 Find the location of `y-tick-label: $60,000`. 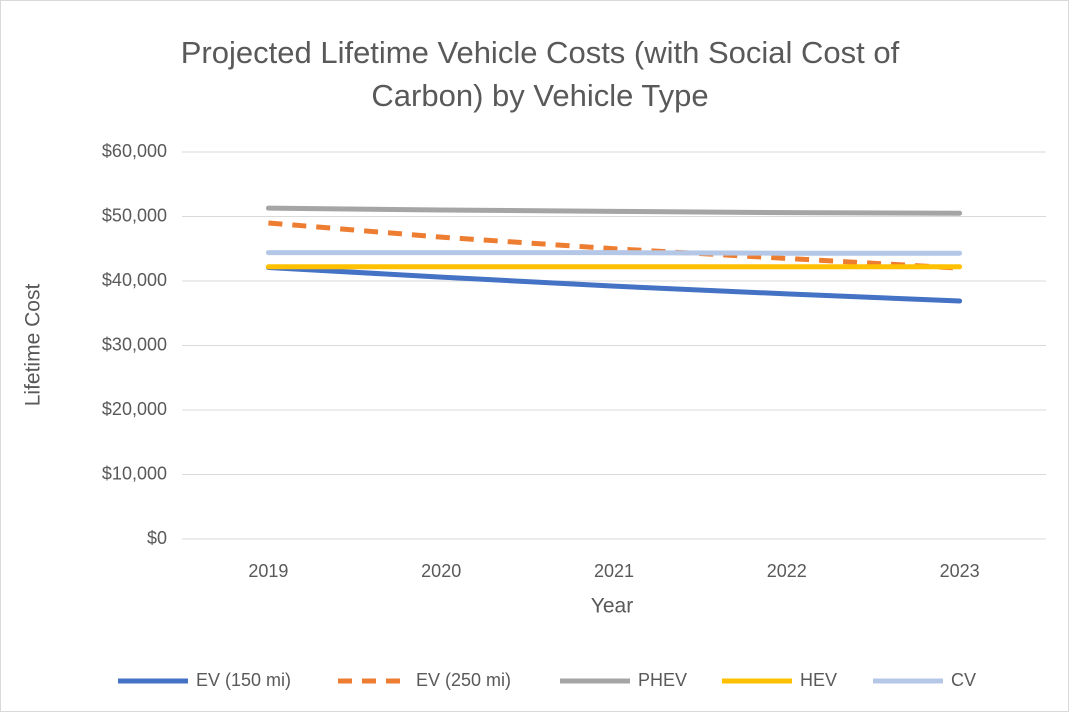

y-tick-label: $60,000 is located at coordinates (134, 151).